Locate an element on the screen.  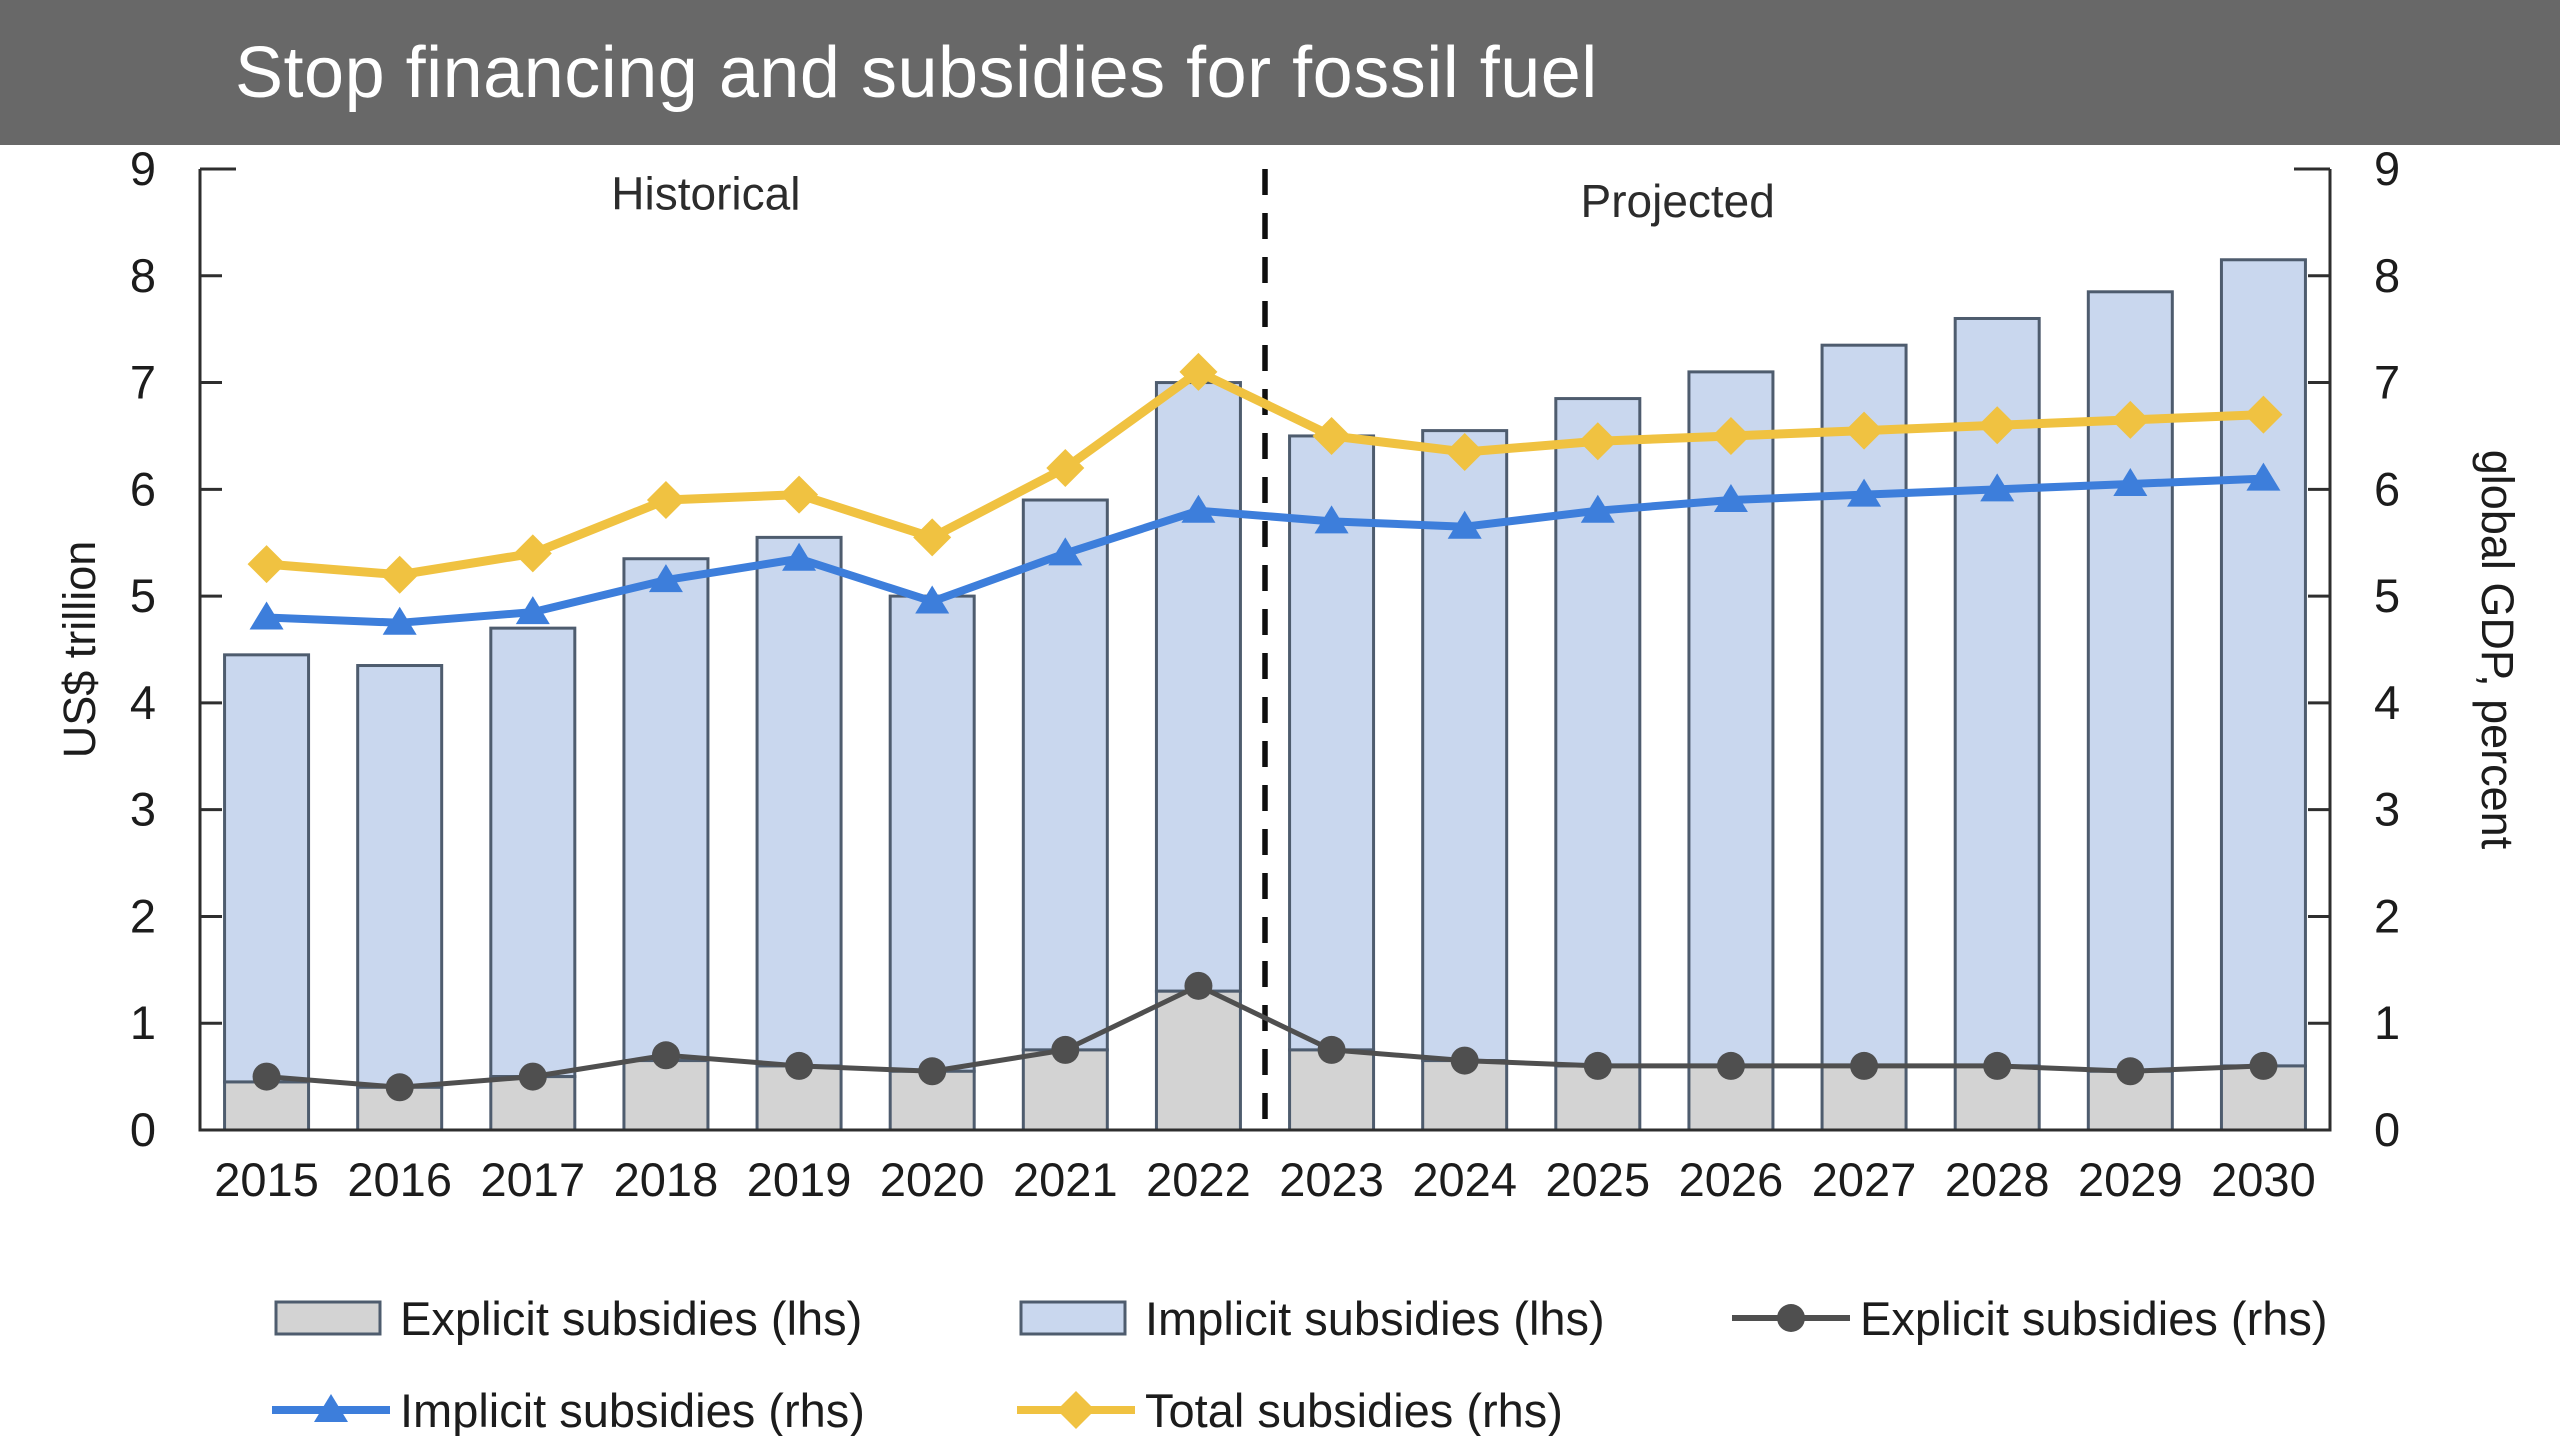
legend-label: Explicit subsidies (lhs) is located at coordinates (631, 1318).